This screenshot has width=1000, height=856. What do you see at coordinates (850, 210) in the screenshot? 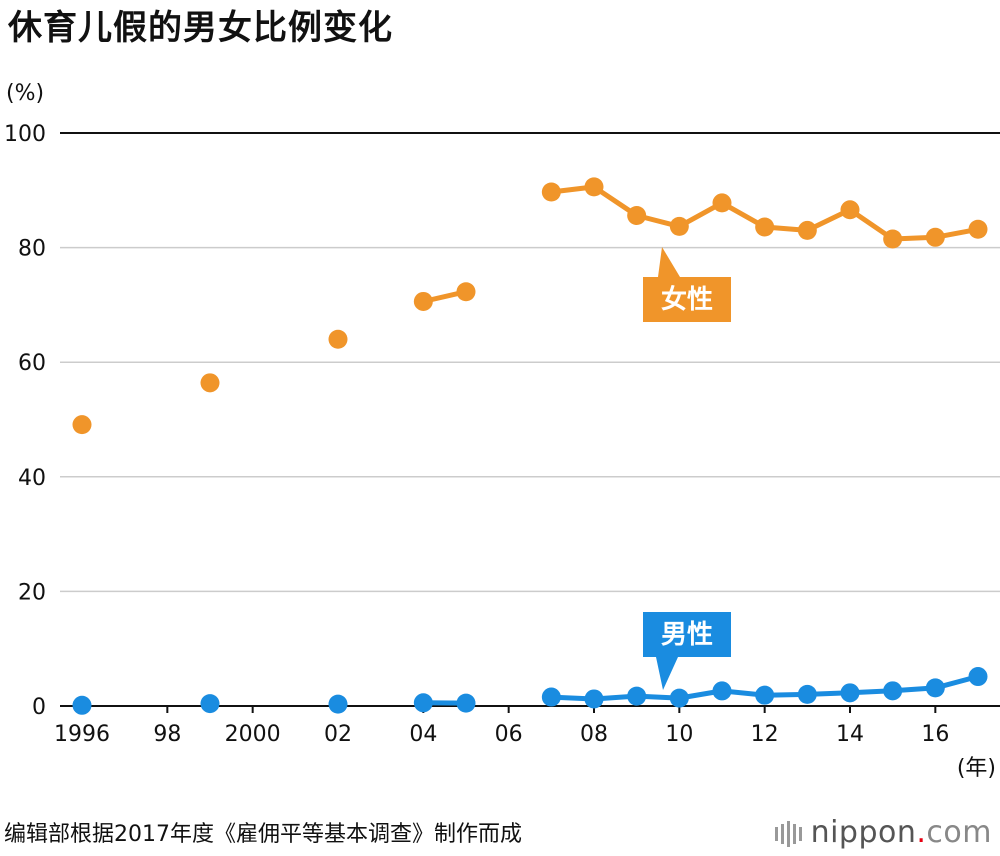
I see `female-point-2014` at bounding box center [850, 210].